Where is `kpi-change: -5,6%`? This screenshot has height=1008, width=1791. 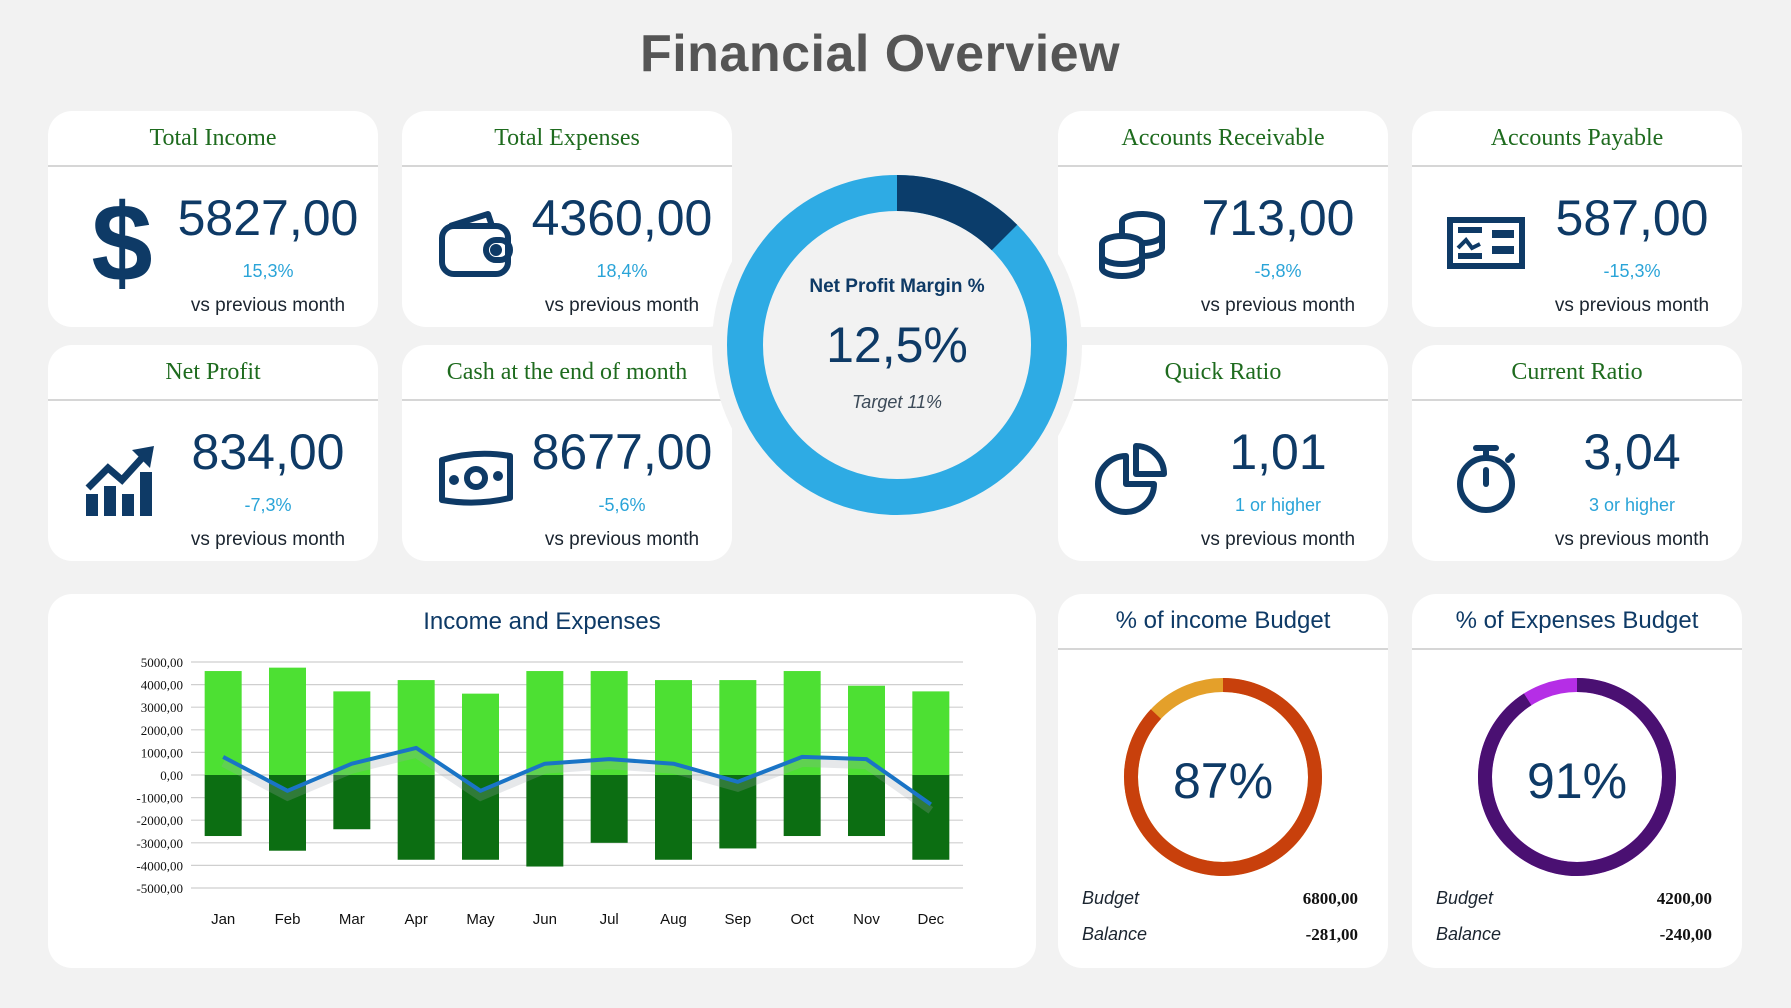 kpi-change: -5,6% is located at coordinates (622, 505).